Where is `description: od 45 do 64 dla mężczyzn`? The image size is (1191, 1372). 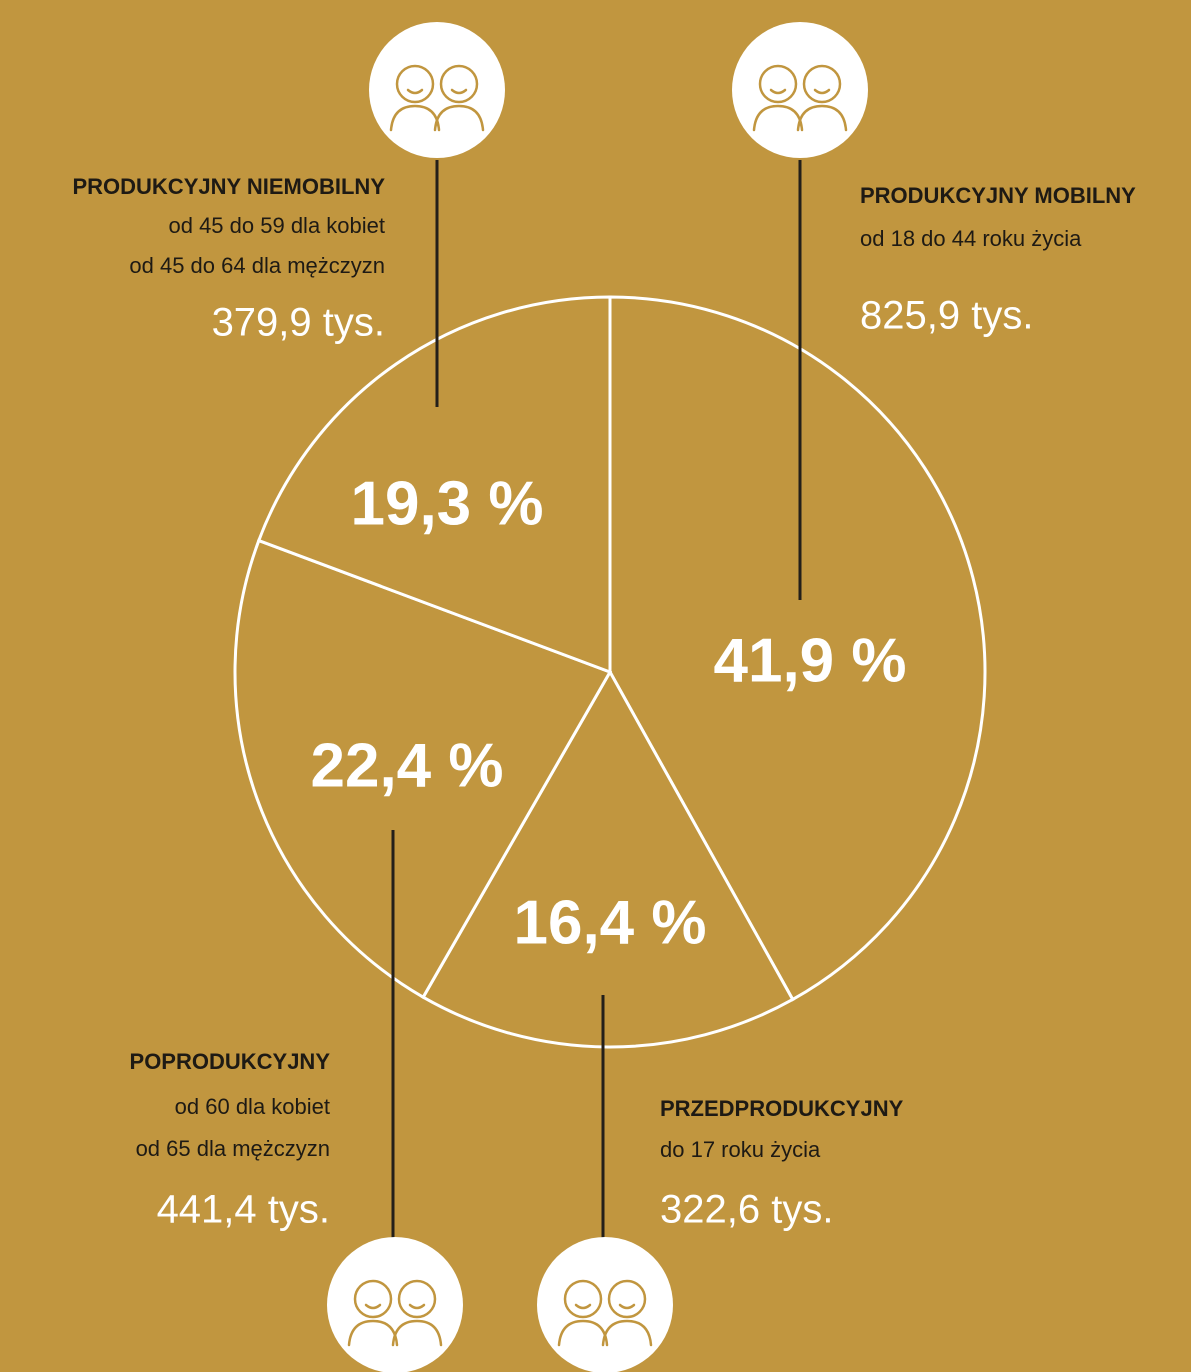 description: od 45 do 64 dla mężczyzn is located at coordinates (257, 265).